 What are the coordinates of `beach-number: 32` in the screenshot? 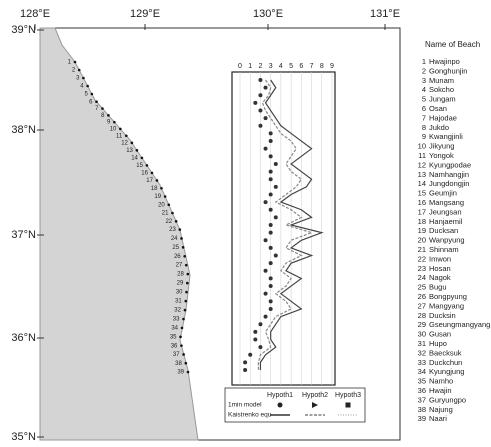 It's located at (177, 311).